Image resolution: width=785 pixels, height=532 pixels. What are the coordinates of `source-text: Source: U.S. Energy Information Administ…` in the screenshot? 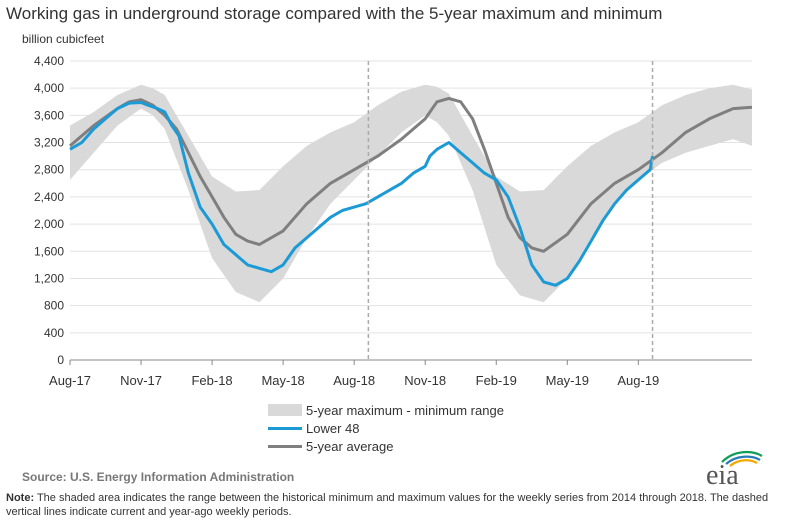 It's located at (158, 477).